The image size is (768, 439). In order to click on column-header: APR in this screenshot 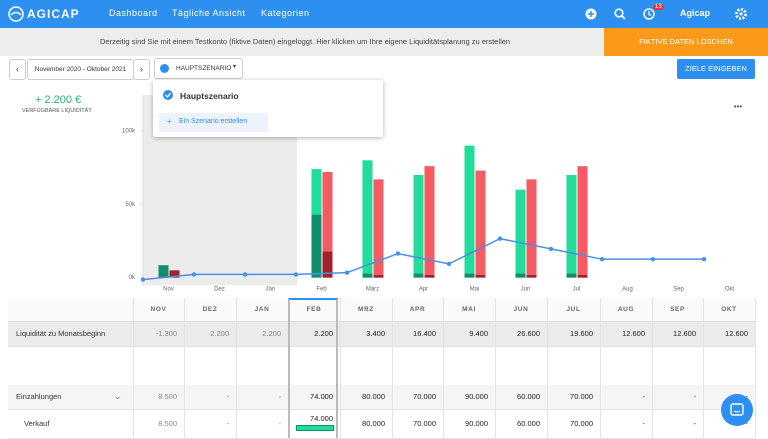, I will do `click(417, 309)`.